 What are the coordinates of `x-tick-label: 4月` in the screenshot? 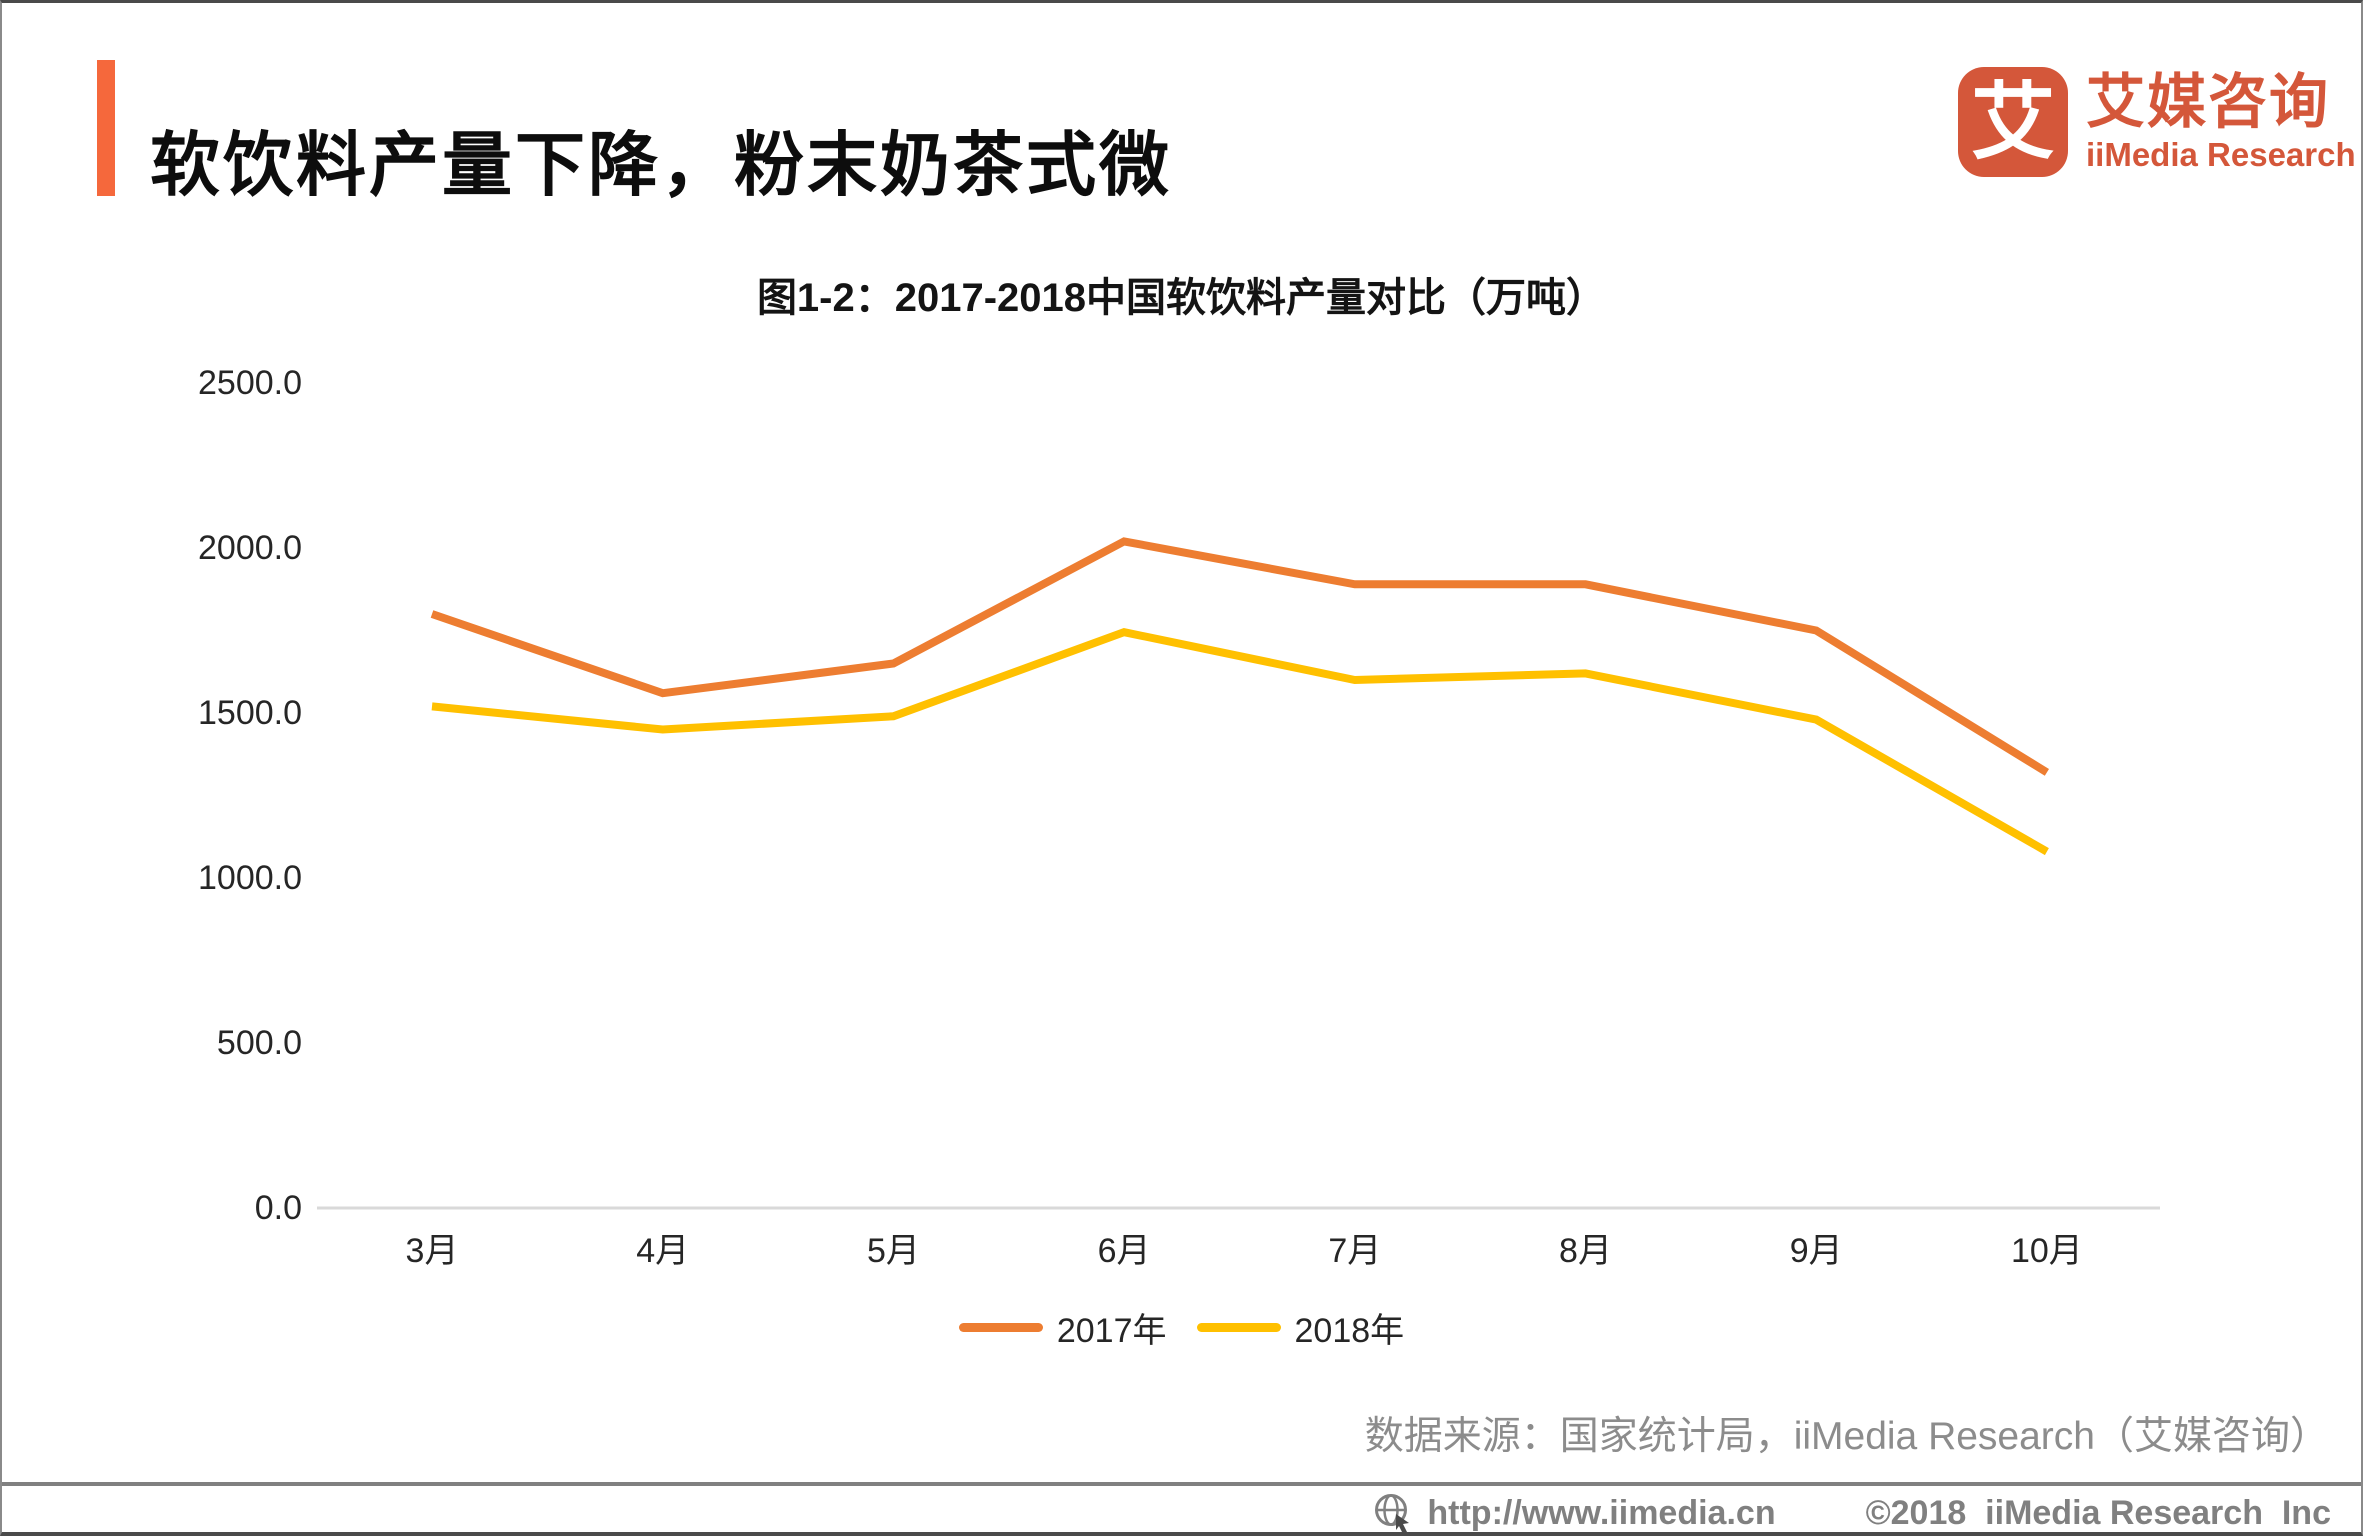 It's located at (662, 1251).